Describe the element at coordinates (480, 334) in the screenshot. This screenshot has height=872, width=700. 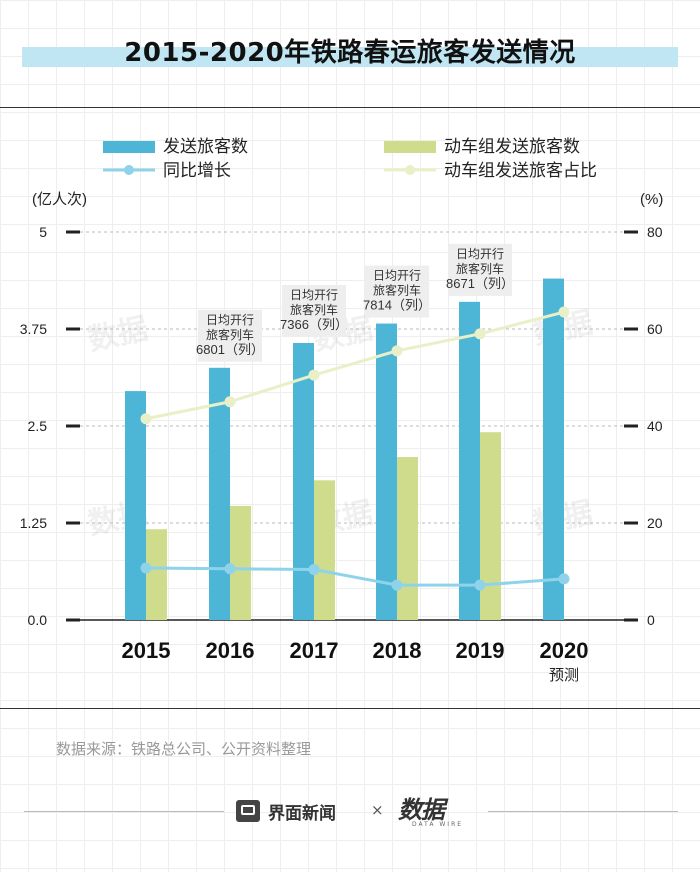
I see `share-point-2019` at that location.